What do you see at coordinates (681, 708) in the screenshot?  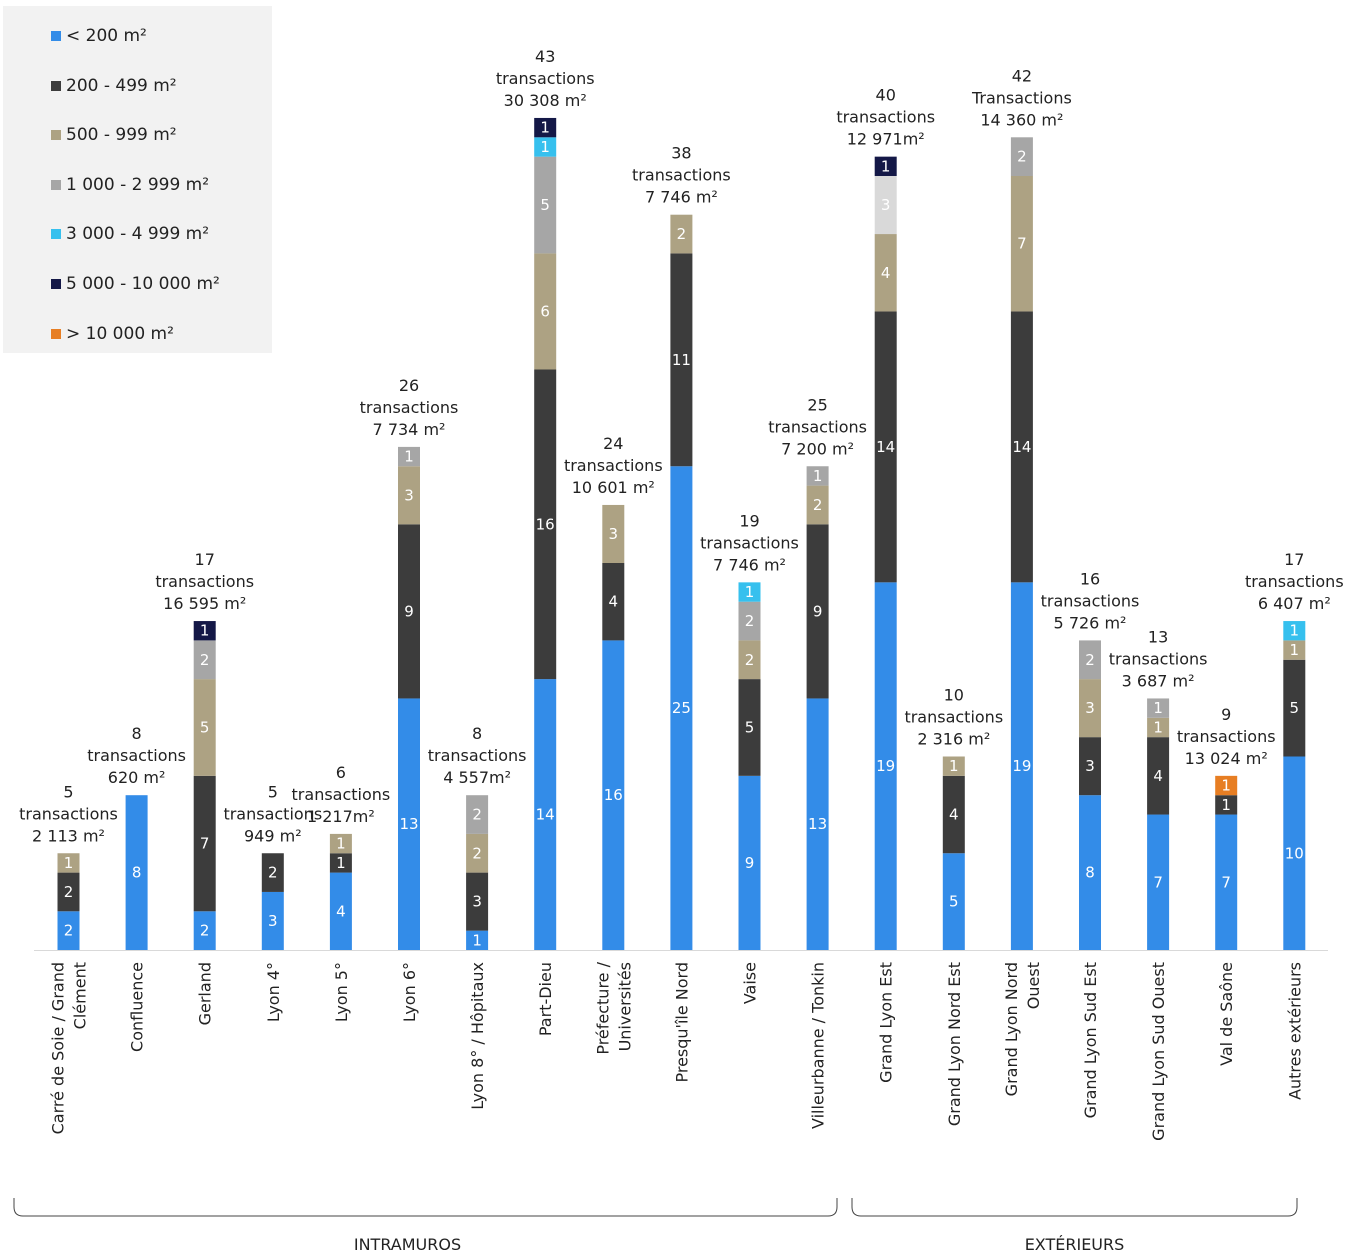 I see `segment-label: 25` at bounding box center [681, 708].